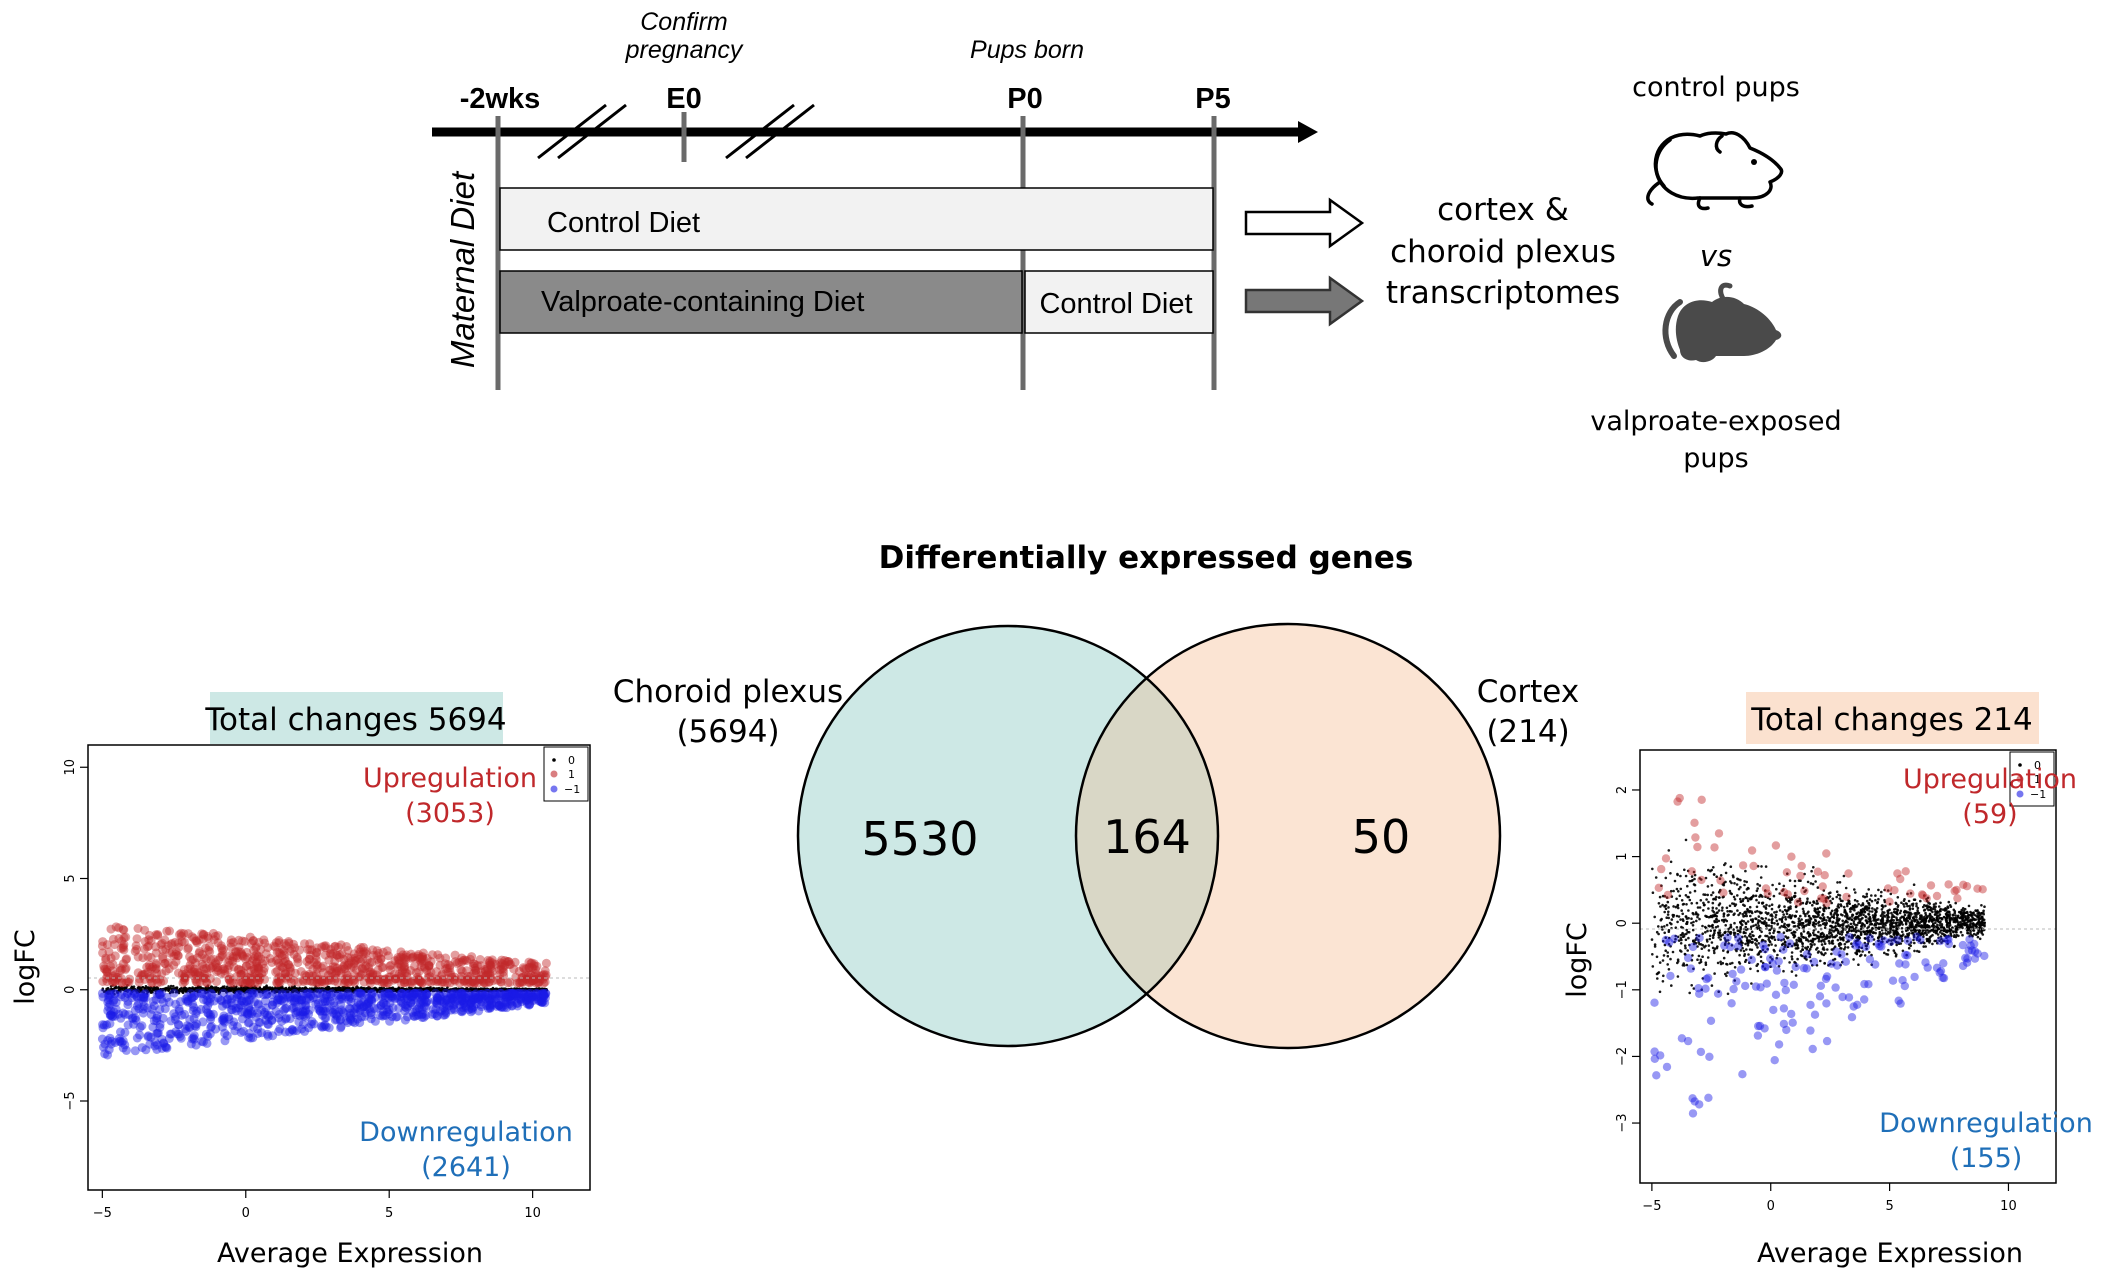 The height and width of the screenshot is (1273, 2128). I want to click on control-diet-after-label: Control Diet, so click(1115, 304).